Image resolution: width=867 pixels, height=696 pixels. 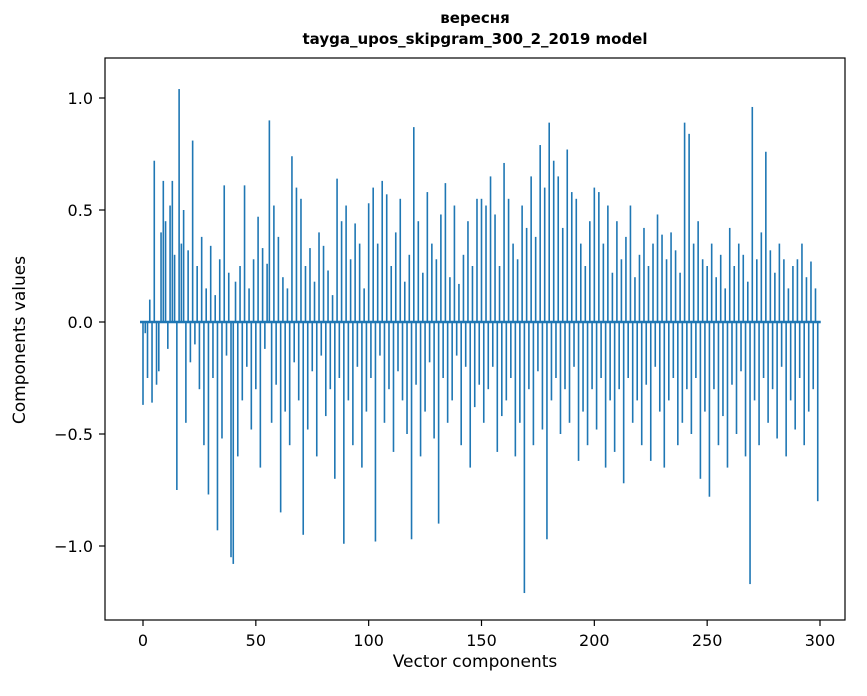 What do you see at coordinates (486, 635) in the screenshot?
I see `x-axis: 0 50 100 150 200 250 300` at bounding box center [486, 635].